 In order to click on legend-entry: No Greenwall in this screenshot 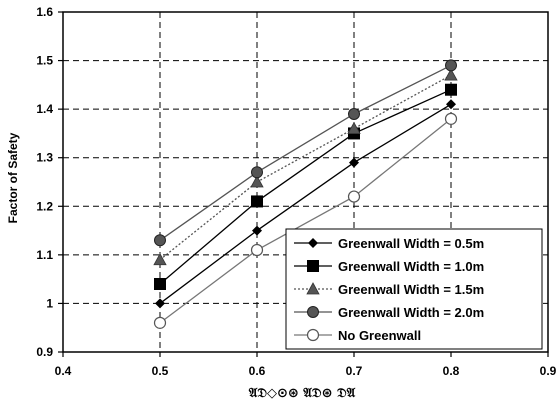, I will do `click(357, 335)`.